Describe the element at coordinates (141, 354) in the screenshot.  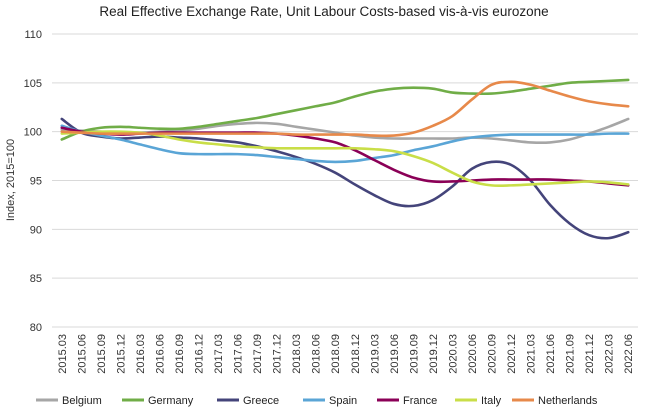
I see `x-tick-label-2016.03: 2016.03` at that location.